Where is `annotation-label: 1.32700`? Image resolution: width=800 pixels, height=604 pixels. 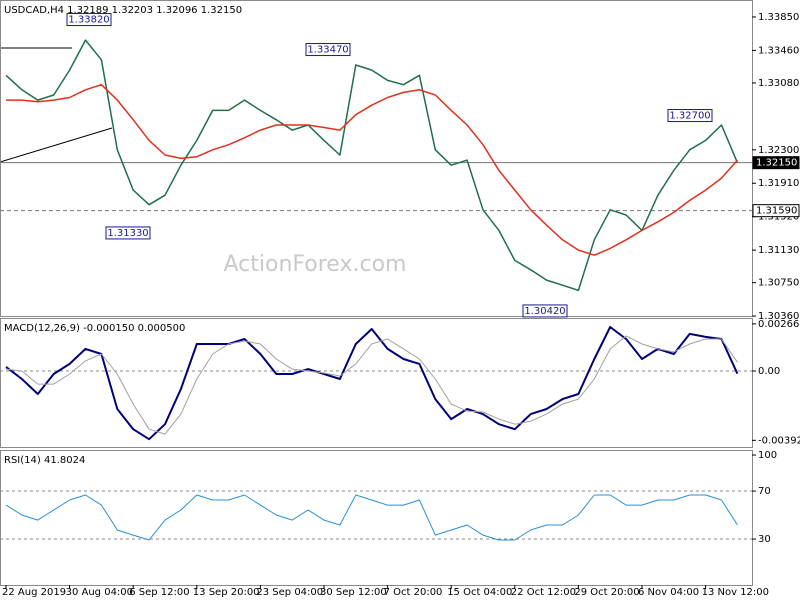
annotation-label: 1.32700 is located at coordinates (689, 116).